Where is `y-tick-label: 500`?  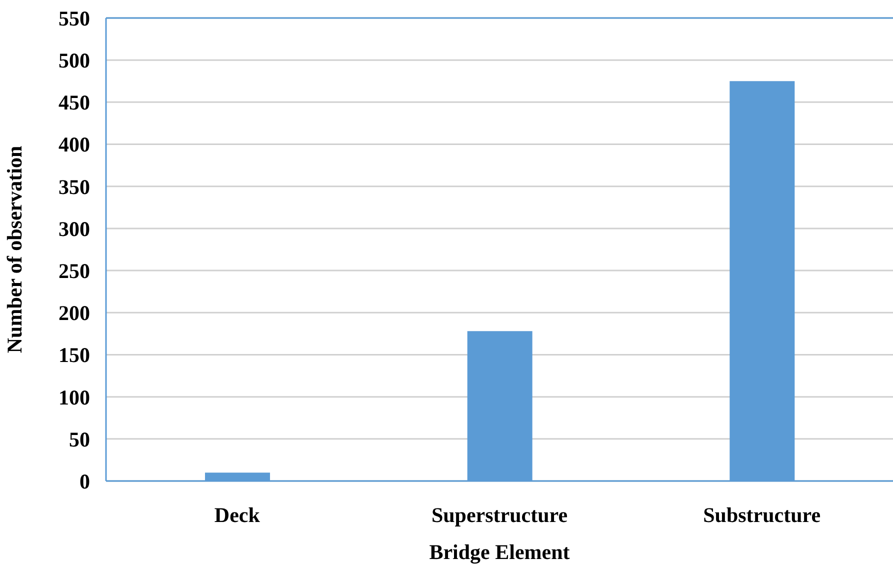
y-tick-label: 500 is located at coordinates (74, 60).